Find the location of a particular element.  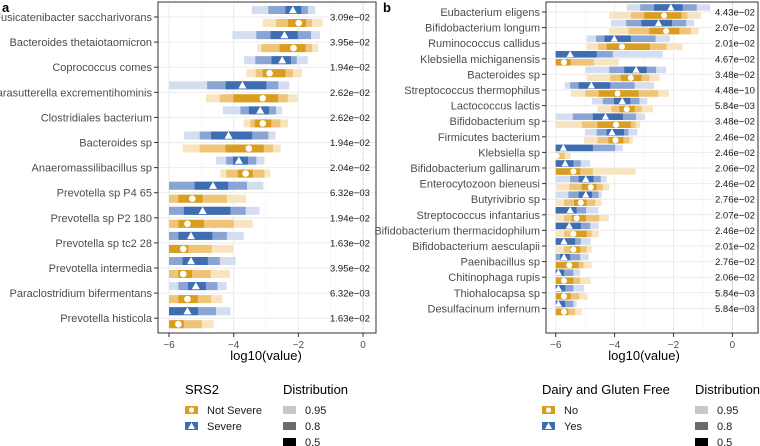

x-tick-label: −4 is located at coordinates (615, 345).